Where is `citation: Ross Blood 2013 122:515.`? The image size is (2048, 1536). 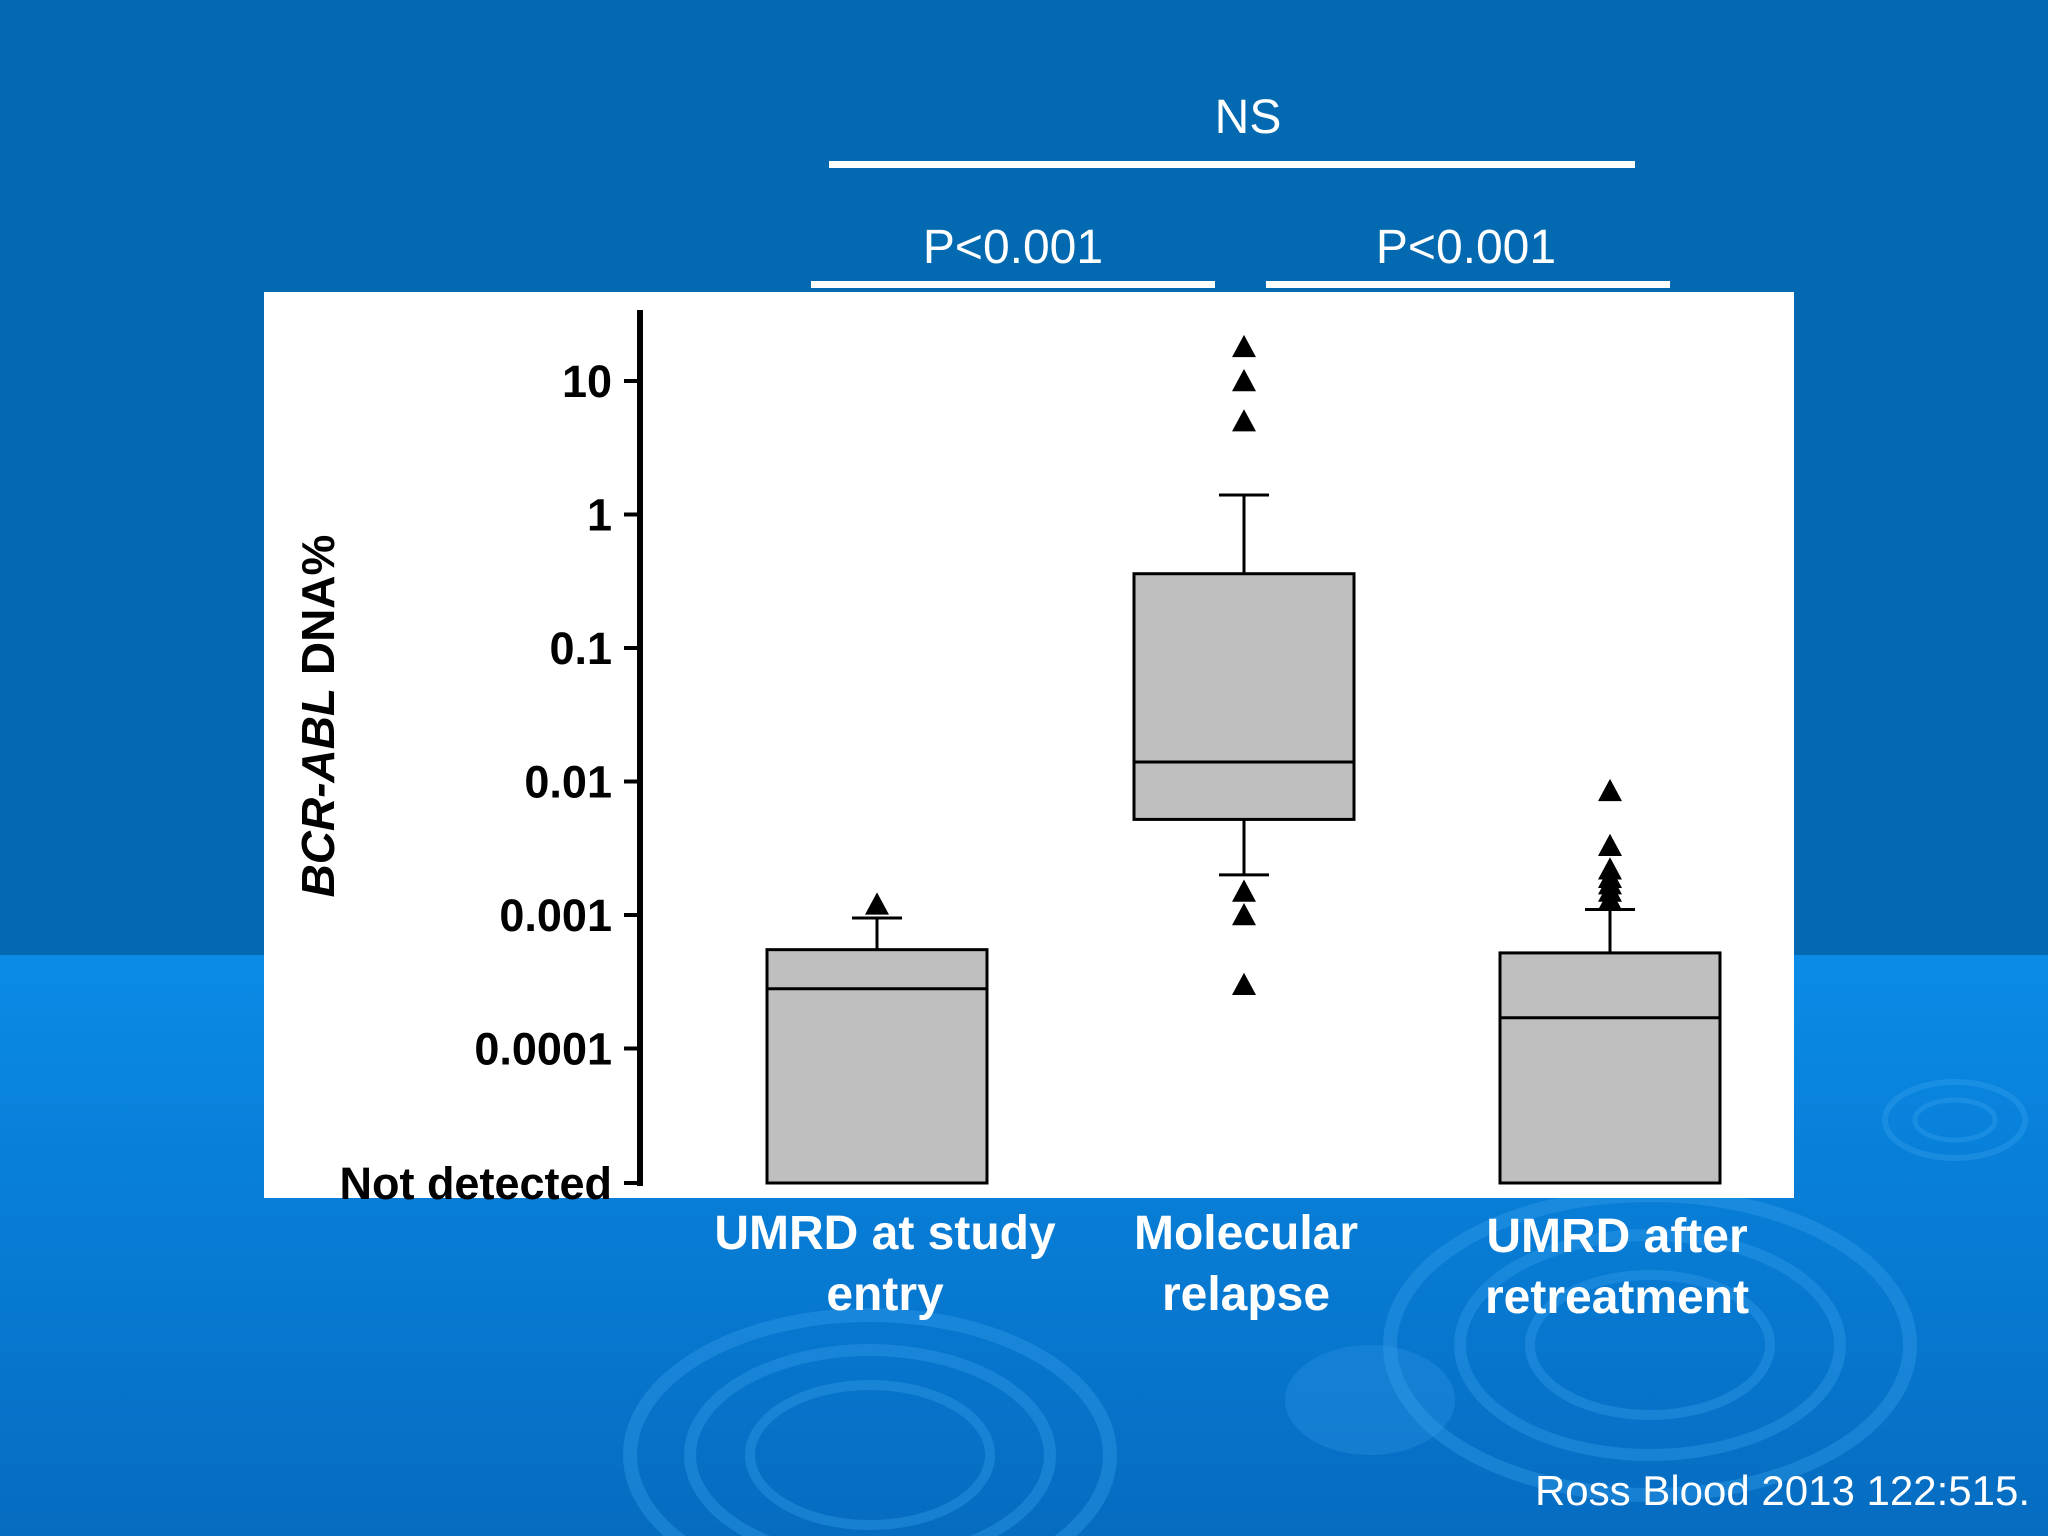
citation: Ross Blood 2013 122:515. is located at coordinates (1782, 1490).